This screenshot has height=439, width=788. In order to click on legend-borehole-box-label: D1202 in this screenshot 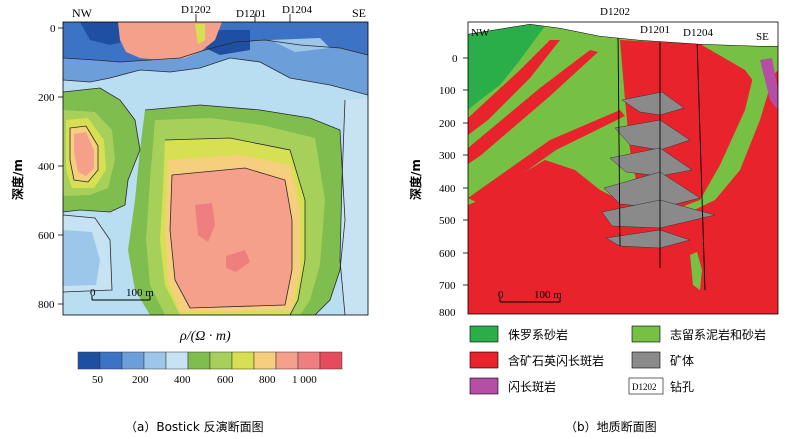, I will do `click(644, 387)`.